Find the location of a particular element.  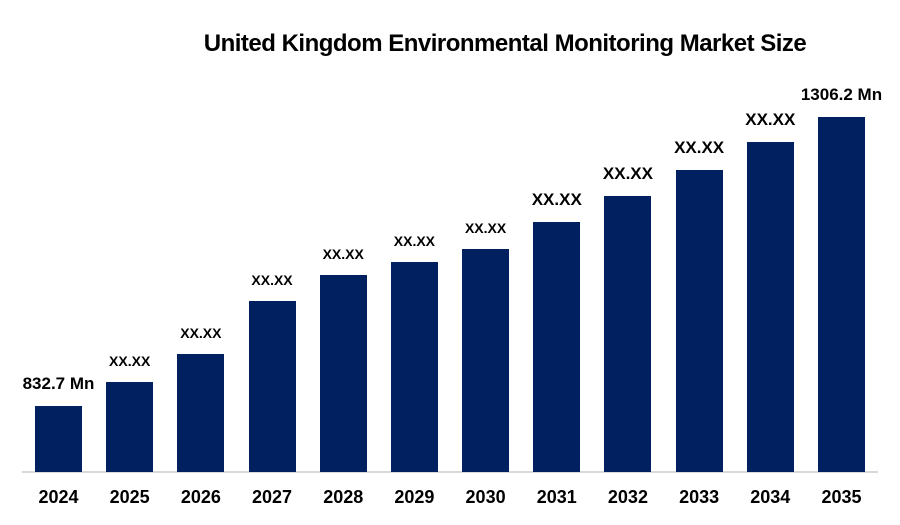

bar-2028 is located at coordinates (343, 373).